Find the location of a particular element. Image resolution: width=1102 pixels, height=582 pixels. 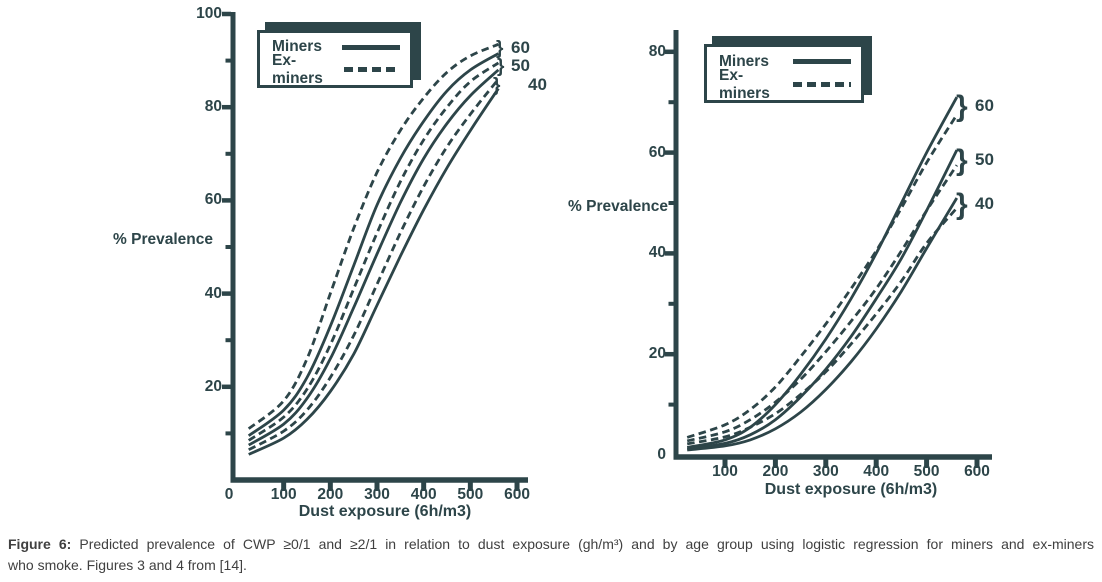

caption-line-2: who smoke. Figures 3 and 4 from [14]. is located at coordinates (551, 565).